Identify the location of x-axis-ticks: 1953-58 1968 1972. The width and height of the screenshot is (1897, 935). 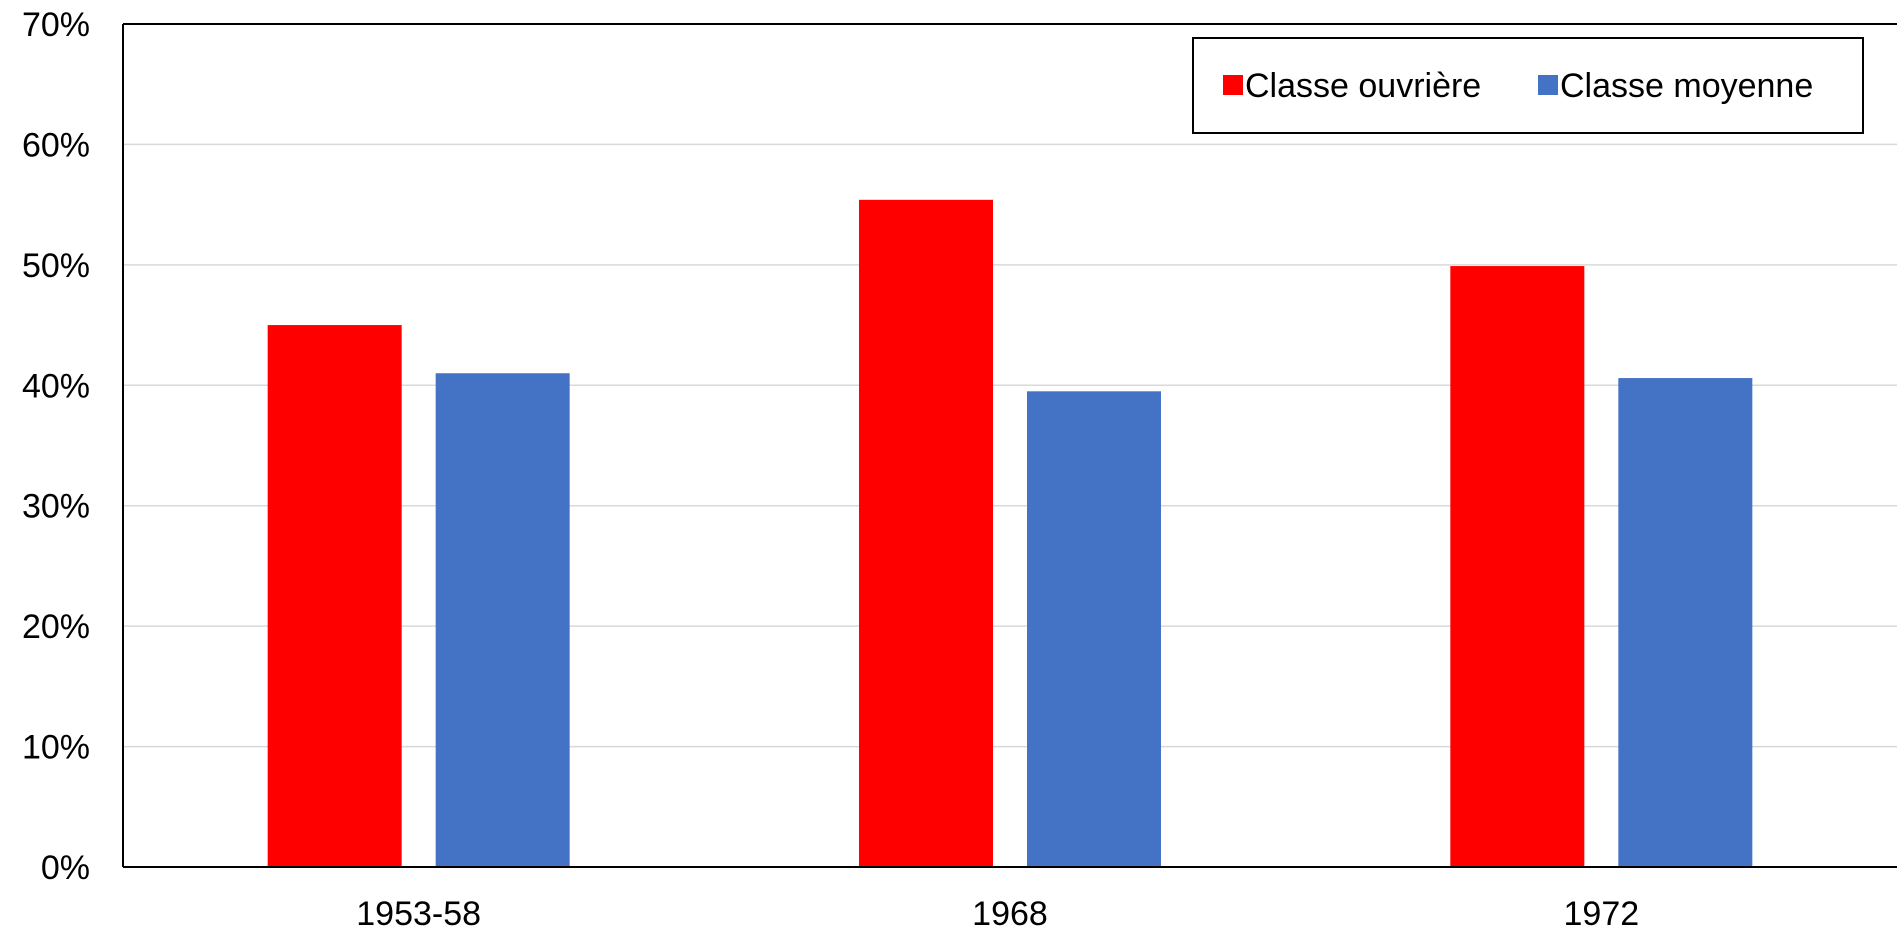
(998, 914).